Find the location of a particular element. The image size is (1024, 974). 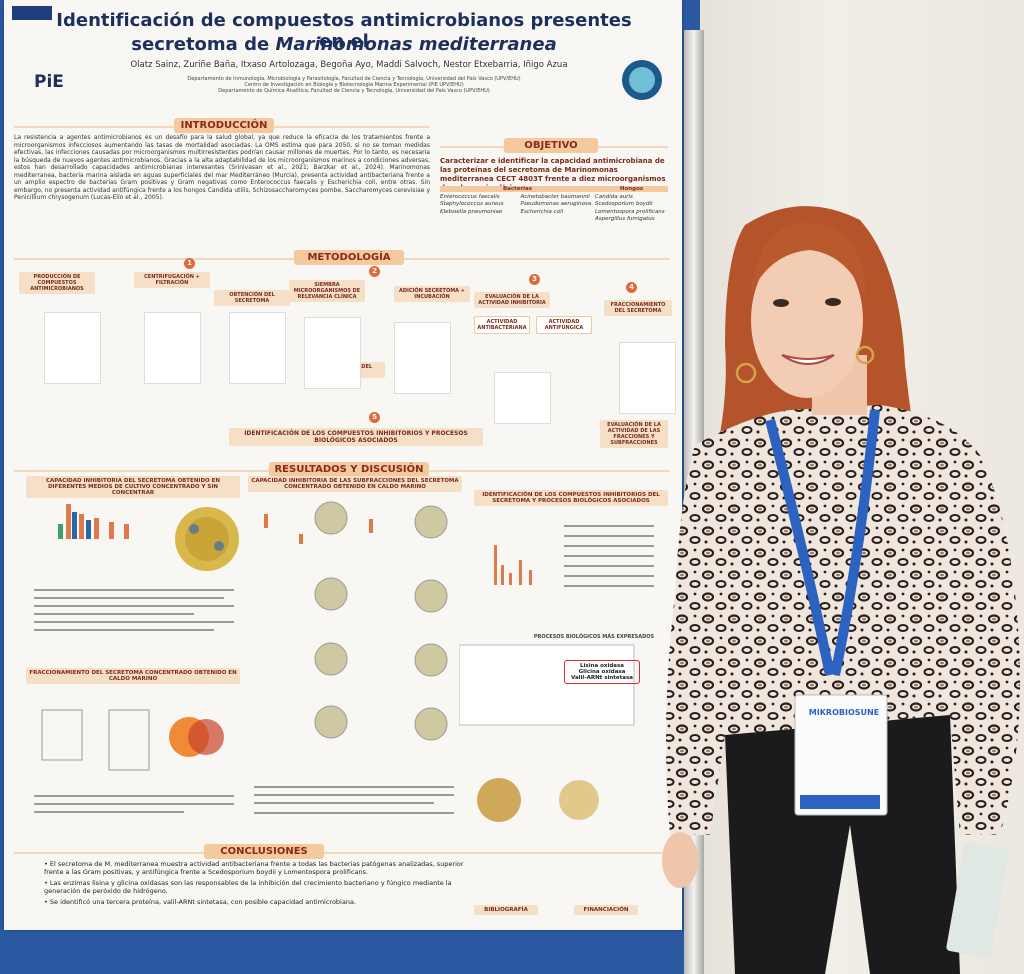

step-number: 1 is located at coordinates (189, 263).